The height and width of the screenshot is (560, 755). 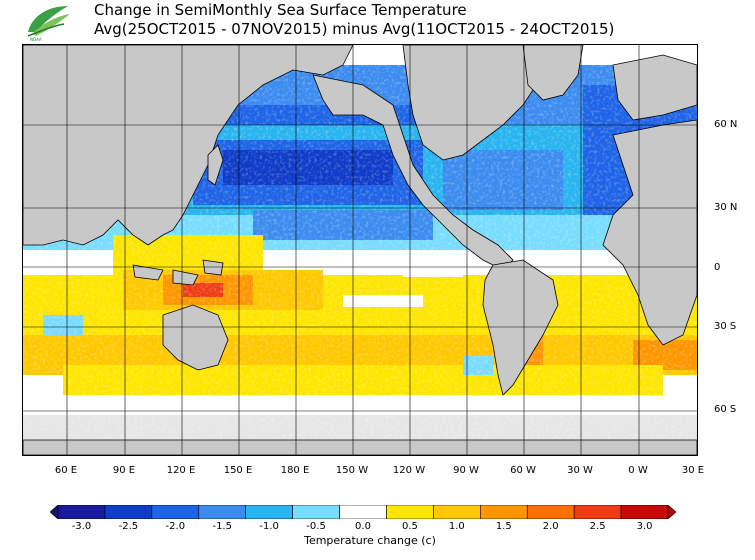 I want to click on legend-tick-label: -2.5, so click(x=128, y=526).